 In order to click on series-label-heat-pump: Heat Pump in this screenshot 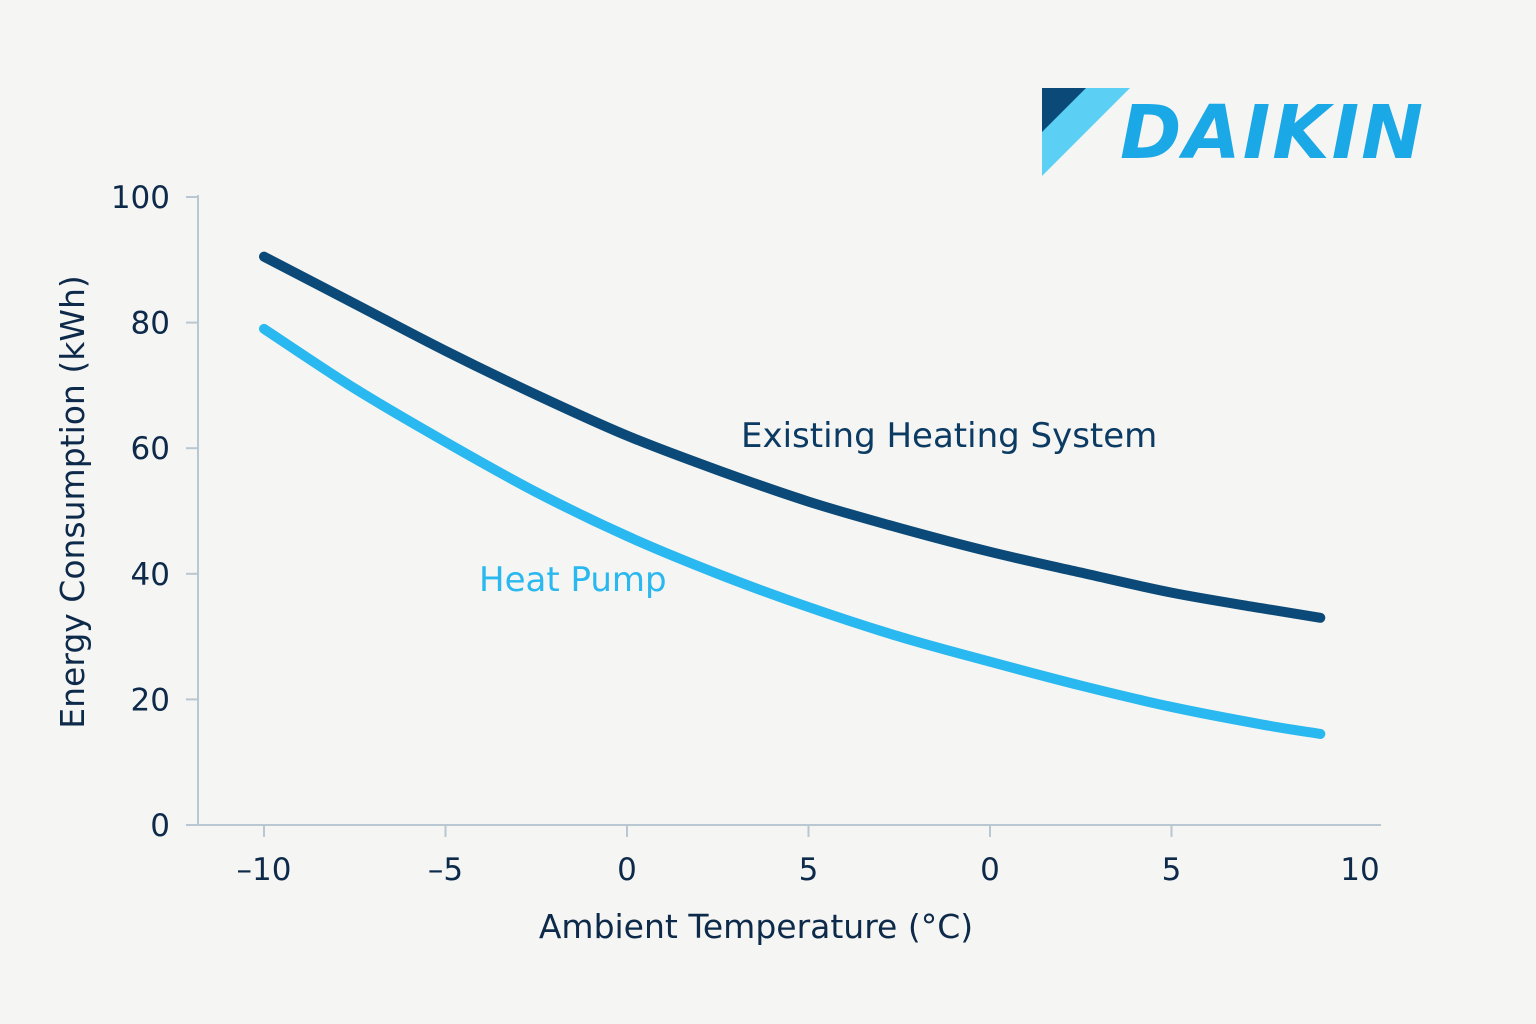, I will do `click(573, 580)`.